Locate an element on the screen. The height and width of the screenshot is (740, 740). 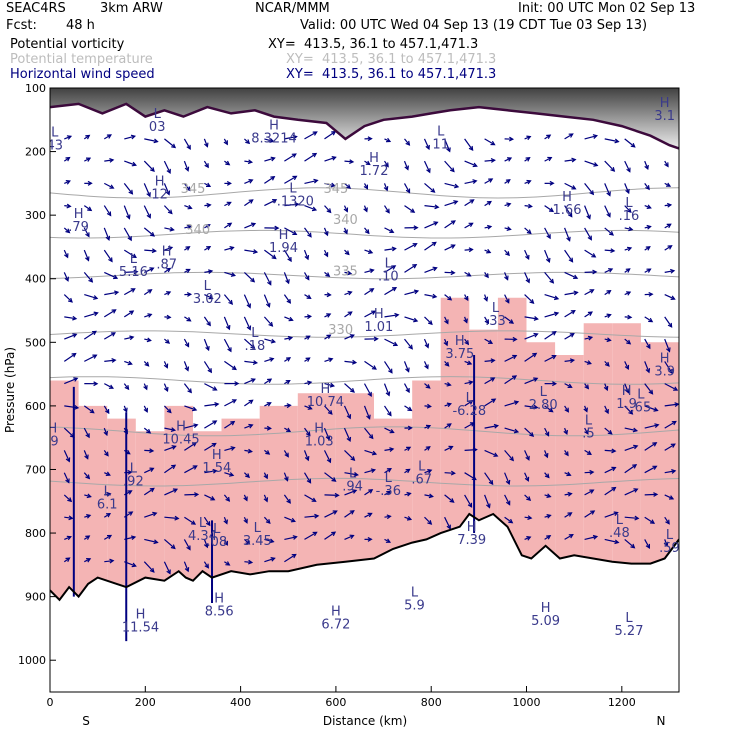
y-tick-label: 200 is located at coordinates (35, 152).